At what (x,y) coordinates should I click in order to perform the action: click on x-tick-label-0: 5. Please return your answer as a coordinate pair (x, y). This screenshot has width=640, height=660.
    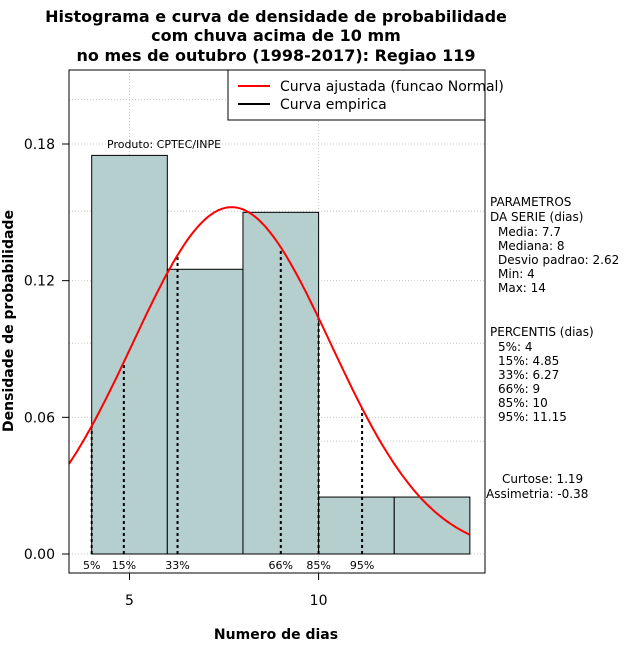
    Looking at the image, I should click on (129, 601).